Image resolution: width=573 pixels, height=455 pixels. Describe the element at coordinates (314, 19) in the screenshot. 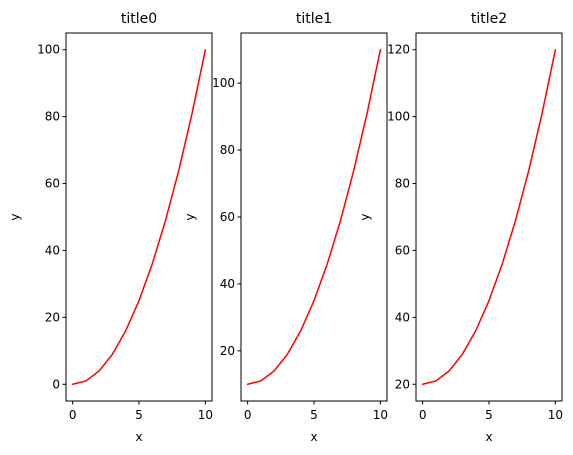

I see `chart-title: title1` at that location.